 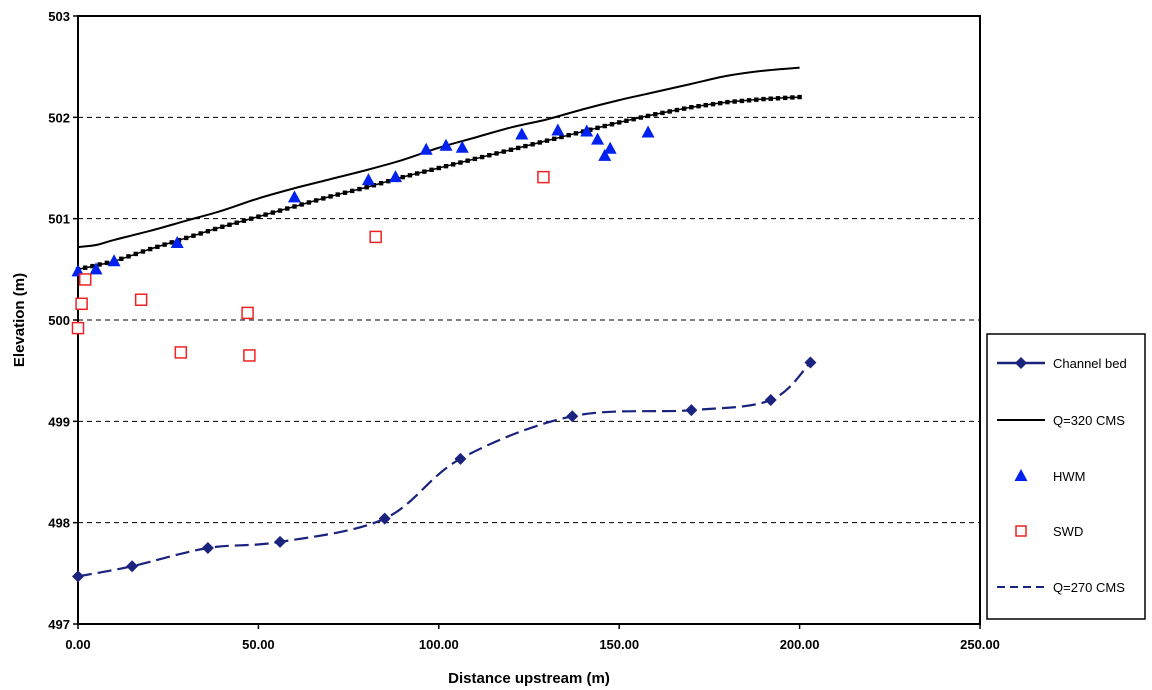 I want to click on x-tick-label: 150.00, so click(x=619, y=644).